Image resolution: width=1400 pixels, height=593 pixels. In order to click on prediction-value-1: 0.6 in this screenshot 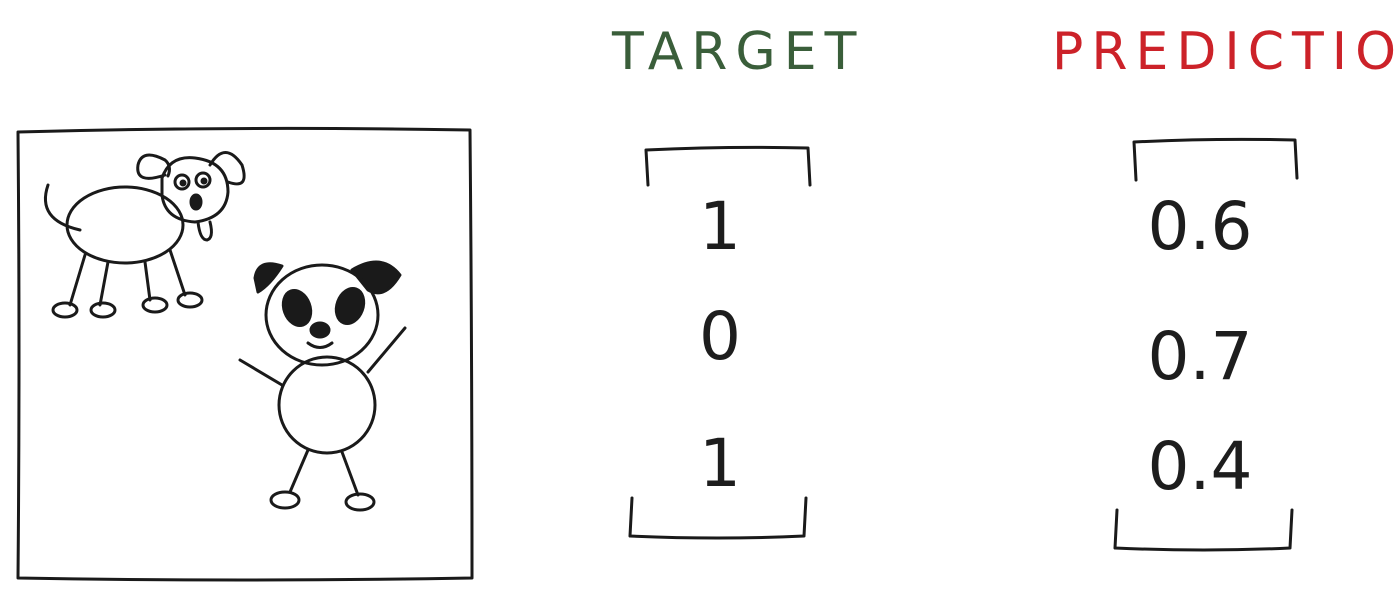, I will do `click(1200, 226)`.